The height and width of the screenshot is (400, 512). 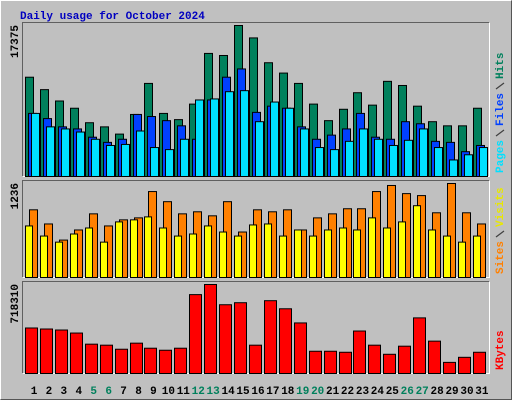 What do you see at coordinates (112, 17) in the screenshot?
I see `chart-title: Daily usage for October 2024` at bounding box center [112, 17].